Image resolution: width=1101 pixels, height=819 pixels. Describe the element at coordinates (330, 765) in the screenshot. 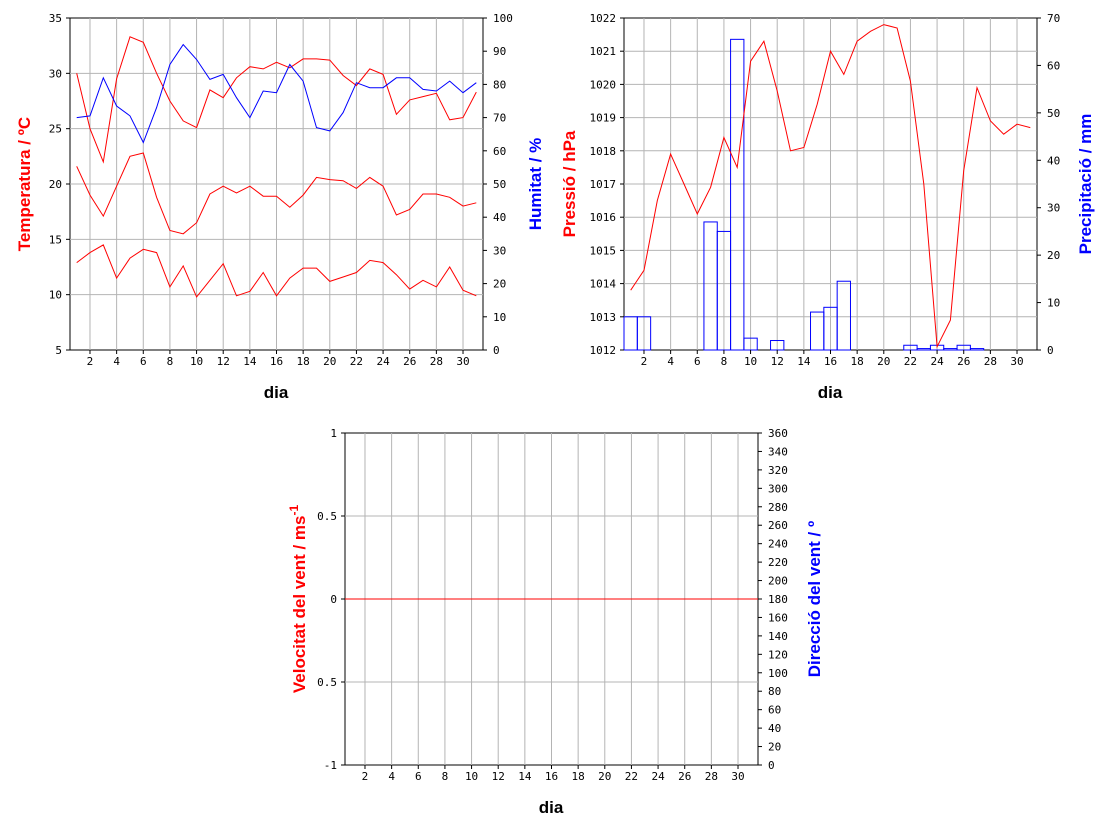

I see `y-left-tick-label: -1` at that location.